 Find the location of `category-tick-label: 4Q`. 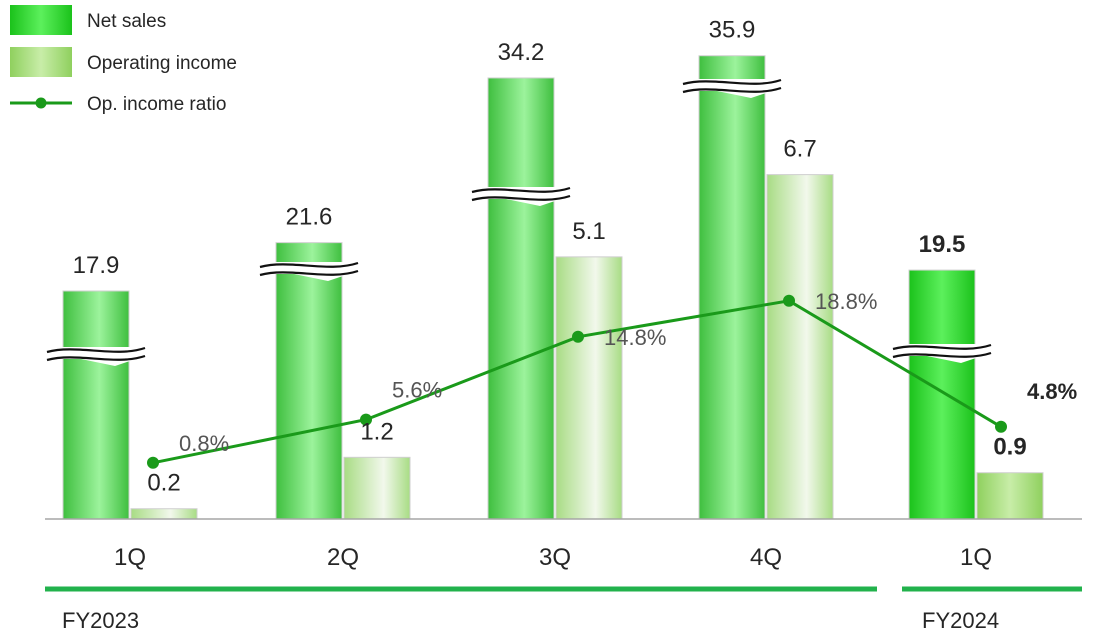

category-tick-label: 4Q is located at coordinates (766, 557).